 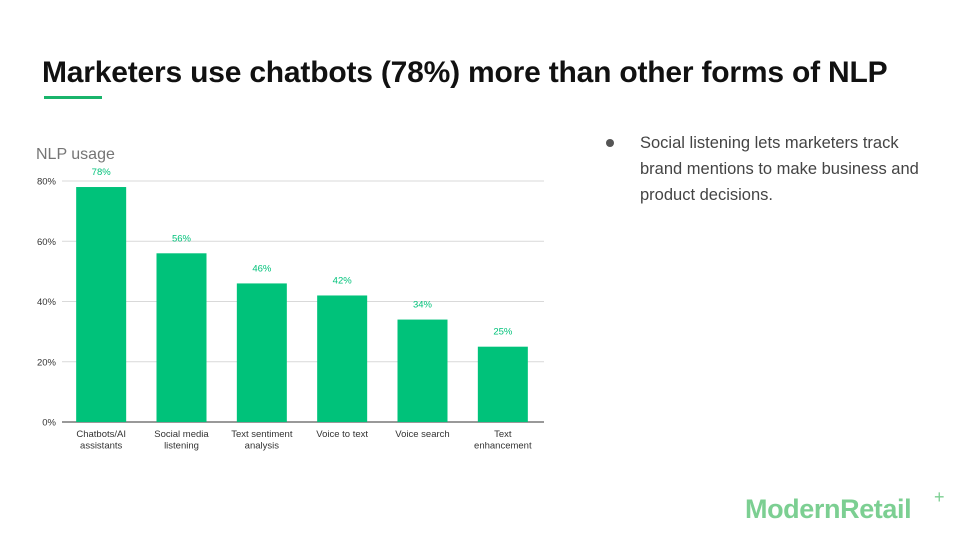 I want to click on x-tick-label: Social media, so click(x=181, y=434).